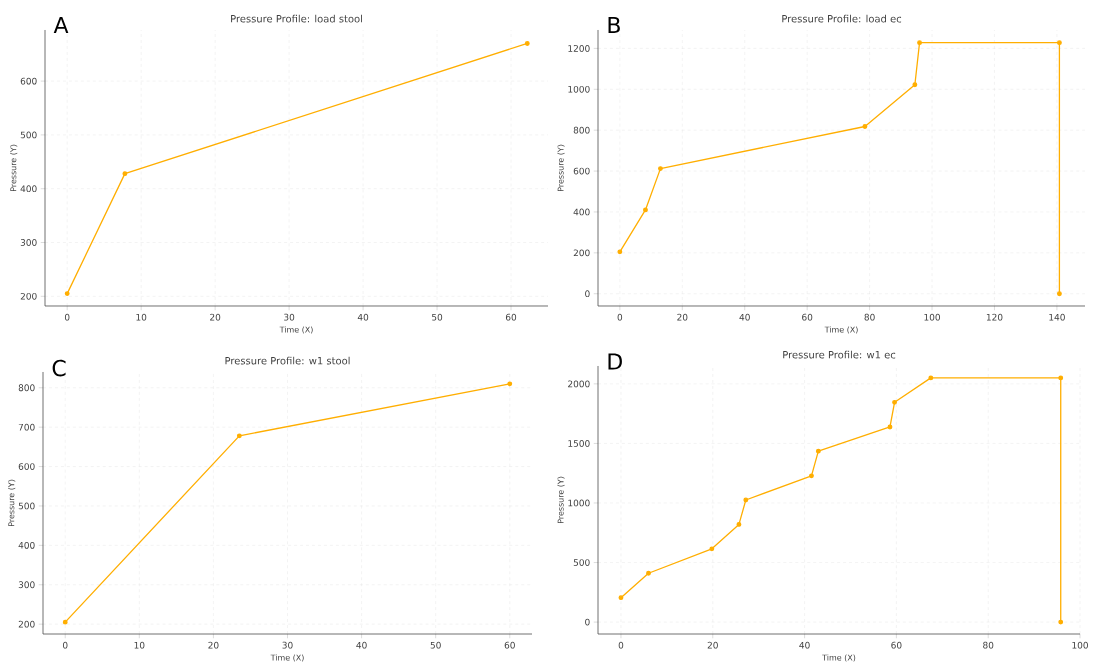 The height and width of the screenshot is (666, 1095). What do you see at coordinates (839, 354) in the screenshot?
I see `chart-title: Pressure Profile: w1 ec` at bounding box center [839, 354].